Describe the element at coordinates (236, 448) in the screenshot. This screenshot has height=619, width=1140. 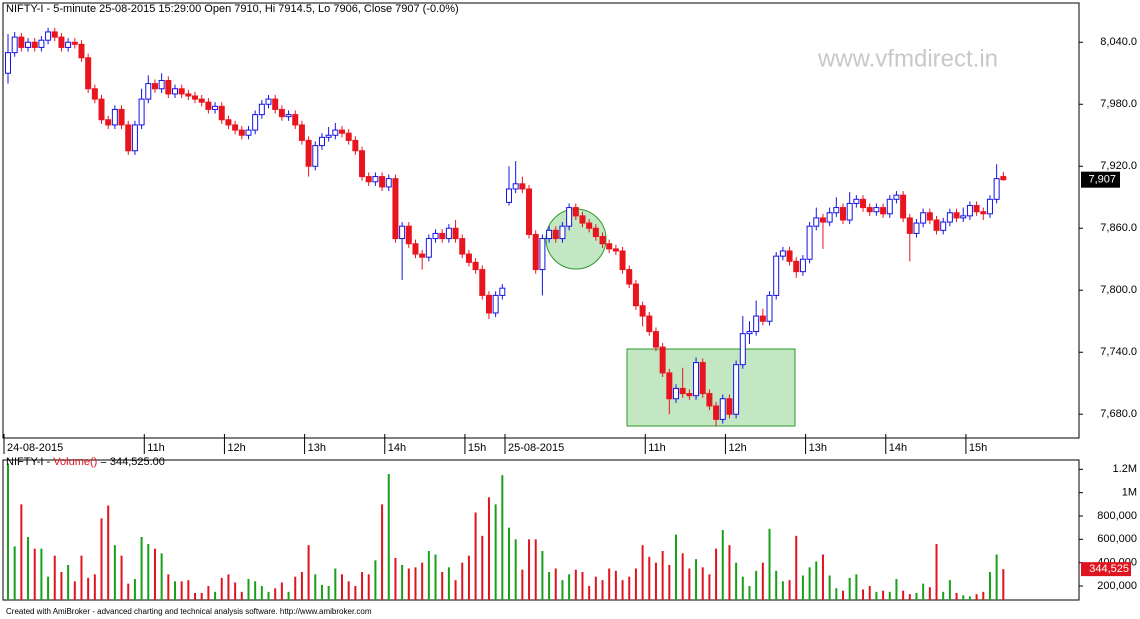
I see `x-tick-label: 12h` at that location.